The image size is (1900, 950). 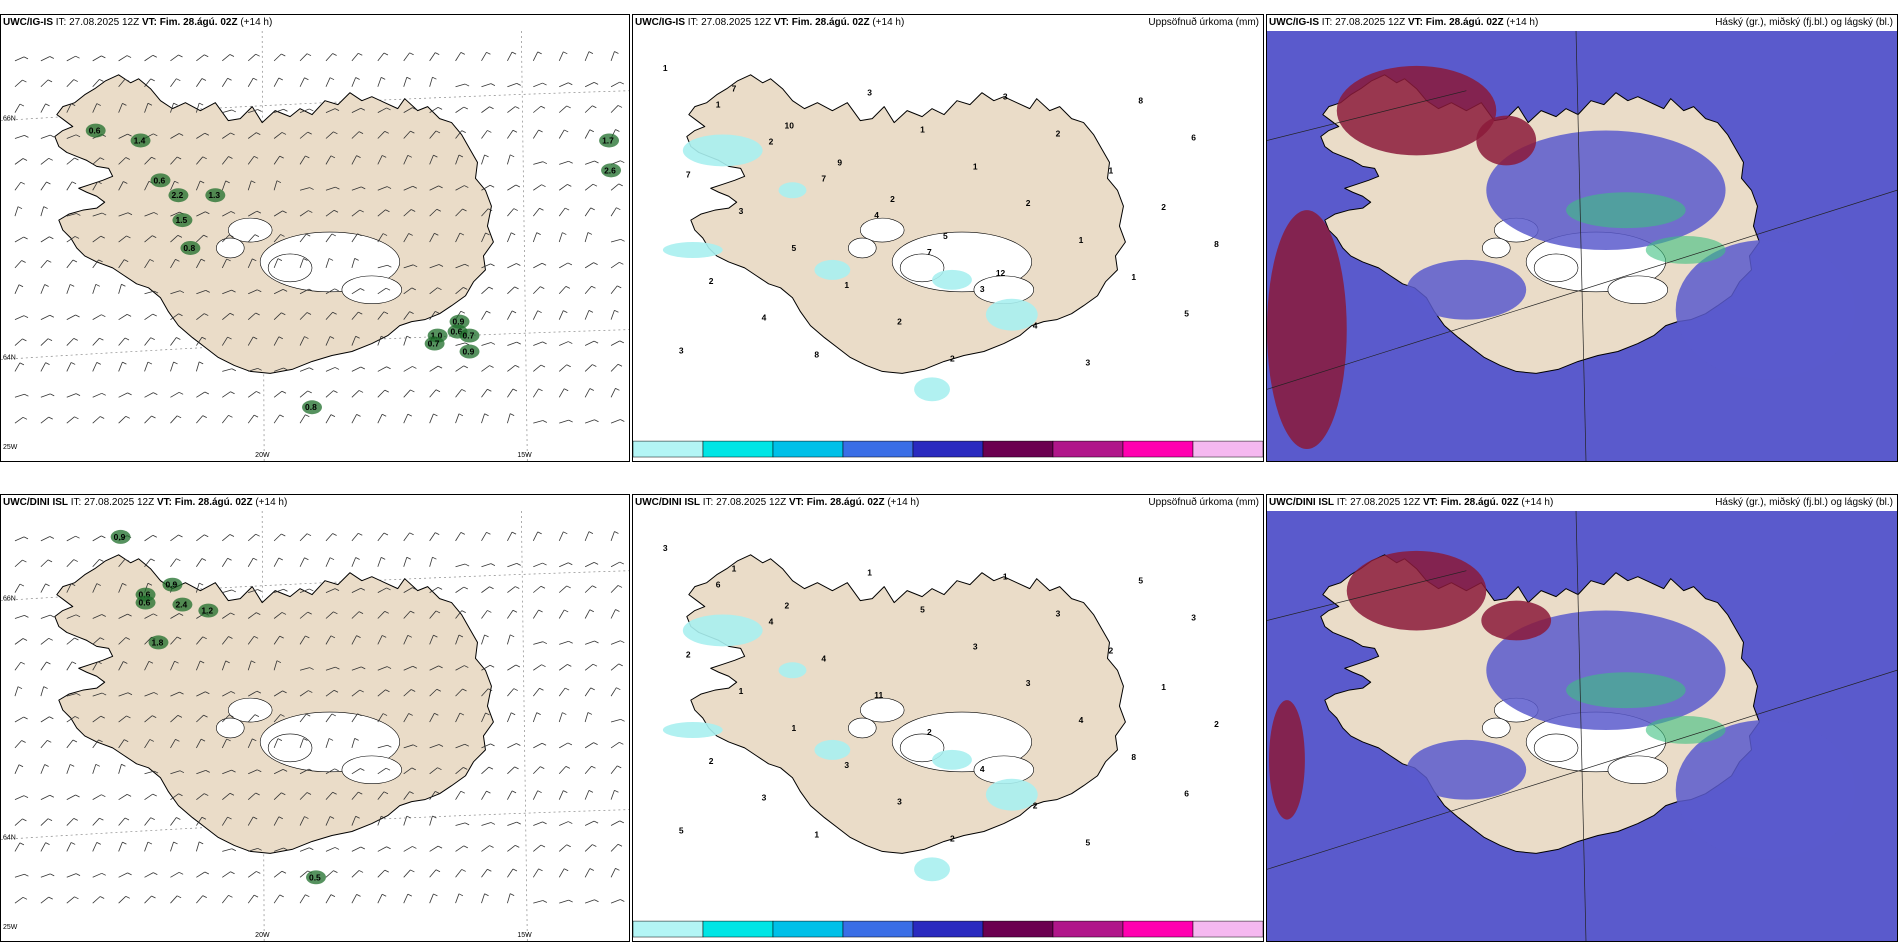 I want to click on precip-value-label: 2.2, so click(x=177, y=195).